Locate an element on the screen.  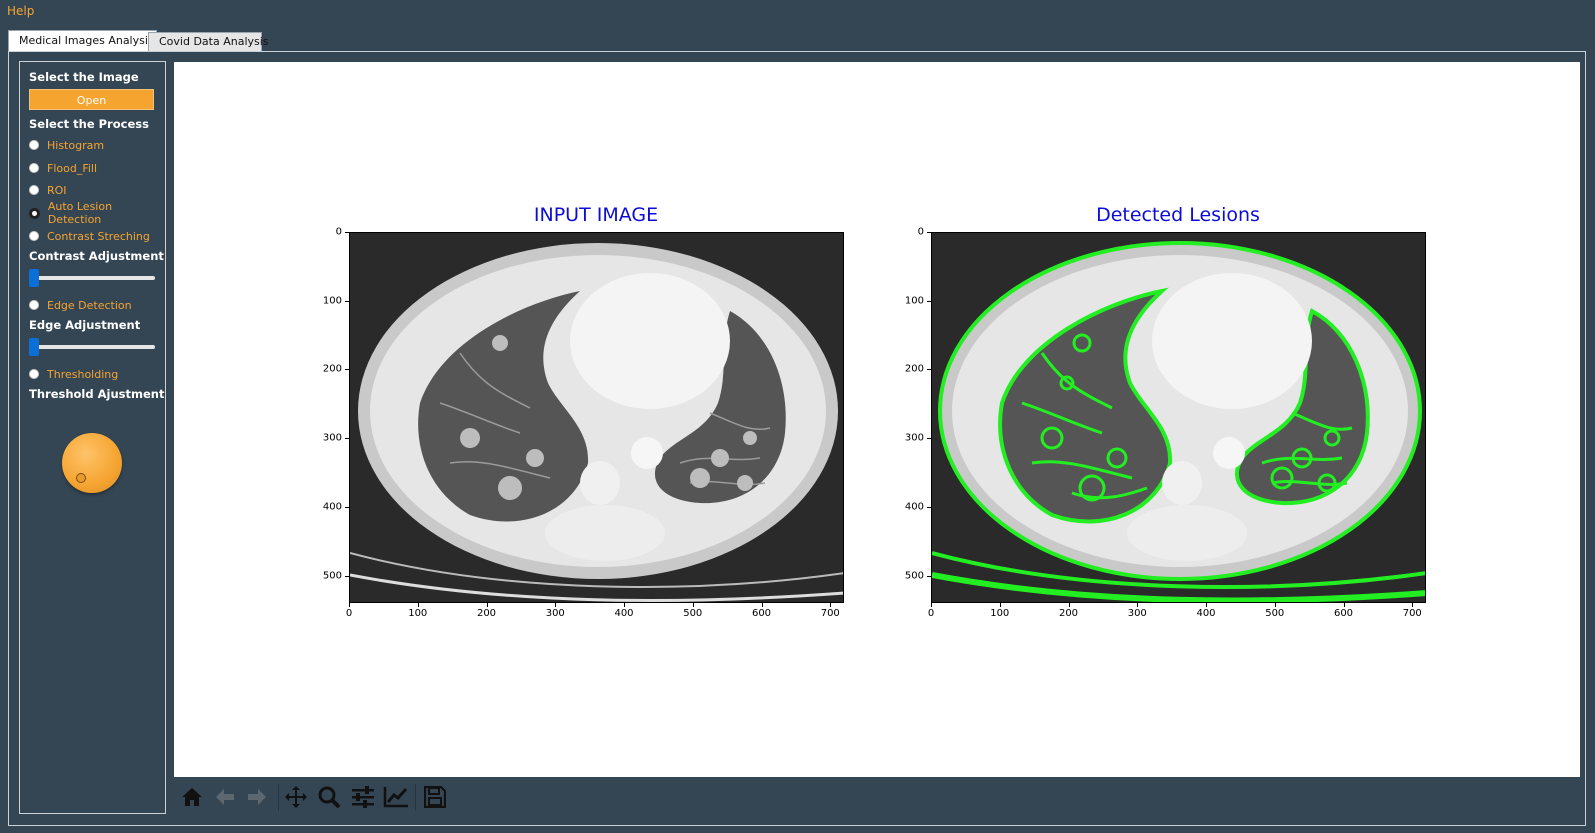
input-image-axes is located at coordinates (596, 417).